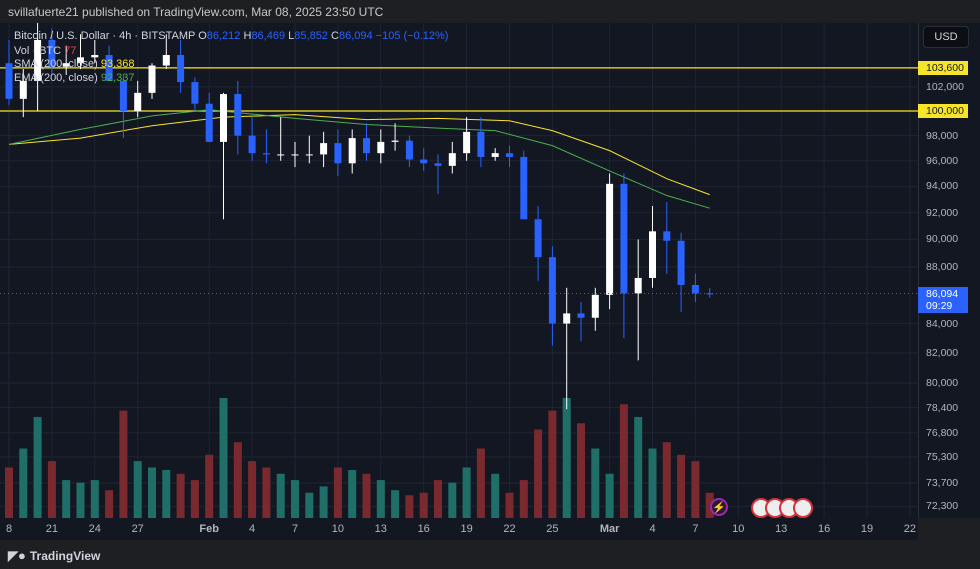  What do you see at coordinates (247, 36) in the screenshot?
I see `high-label: H` at bounding box center [247, 36].